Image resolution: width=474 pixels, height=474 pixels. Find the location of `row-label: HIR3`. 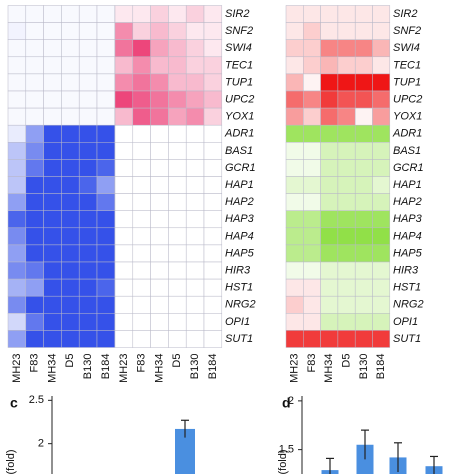

row-label: HIR3 is located at coordinates (406, 270).